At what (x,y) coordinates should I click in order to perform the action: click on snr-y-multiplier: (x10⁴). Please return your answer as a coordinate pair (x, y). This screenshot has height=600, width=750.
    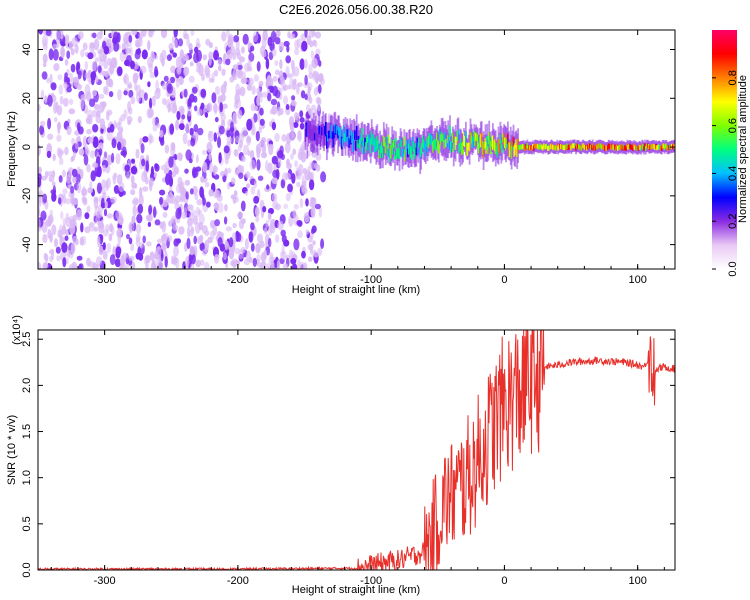
    Looking at the image, I should click on (17, 330).